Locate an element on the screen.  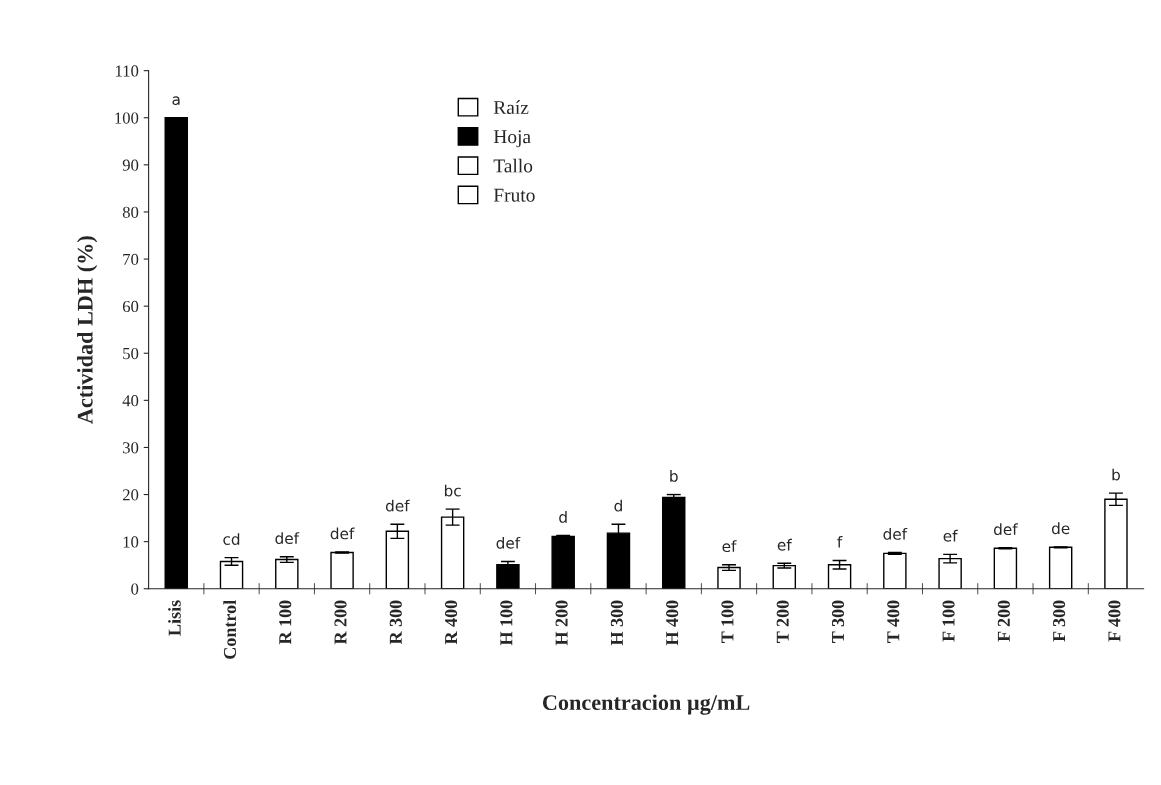
x-tick-label: H 200 is located at coordinates (561, 623).